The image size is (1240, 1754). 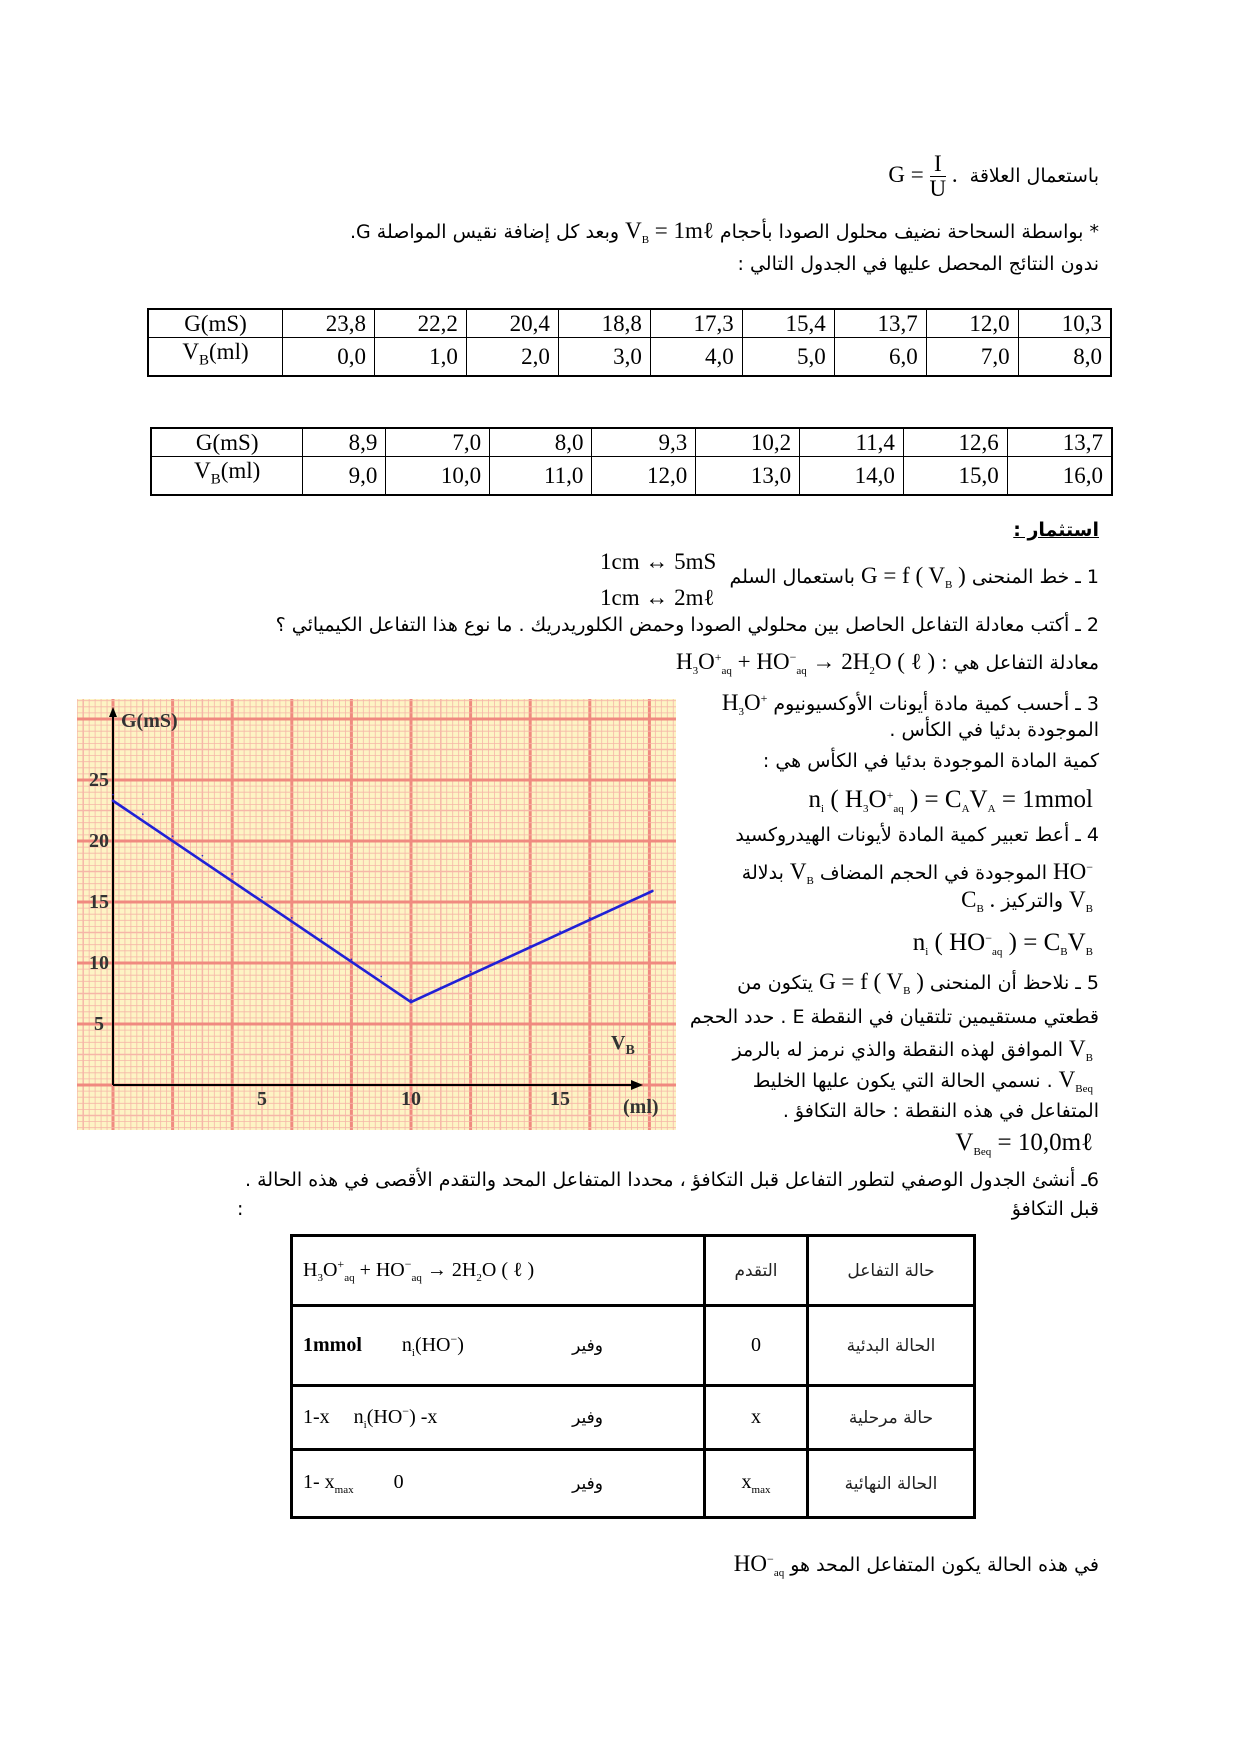 What do you see at coordinates (940, 1111) in the screenshot?
I see `question-5-line-5: المتفاعل في هذه النقطة : حالة التكافؤ .` at bounding box center [940, 1111].